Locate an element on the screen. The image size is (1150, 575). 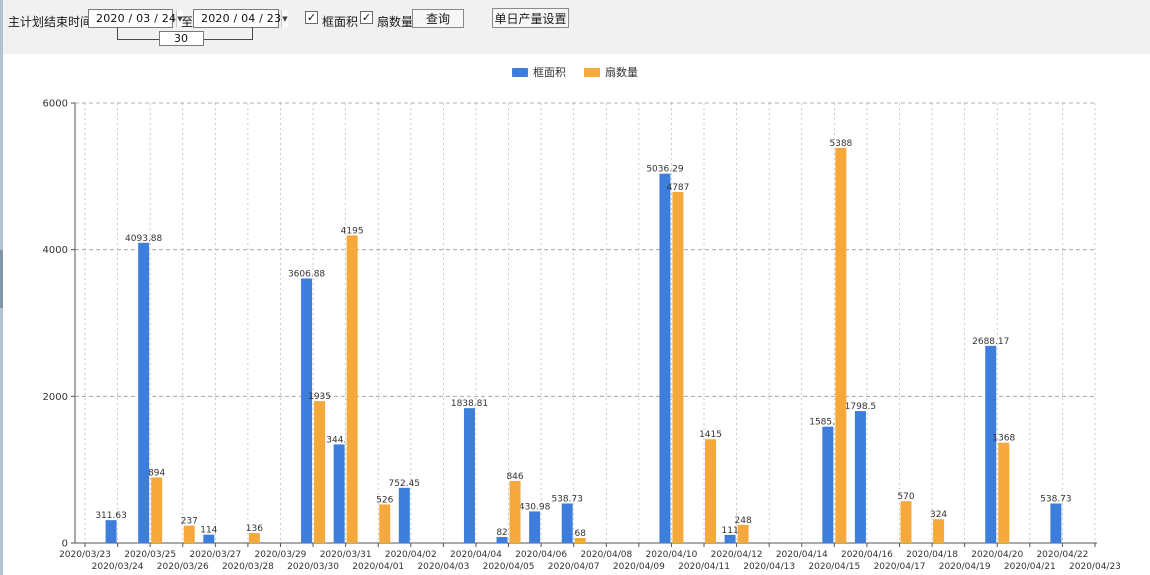
days-between-input: 30 is located at coordinates (181, 38).